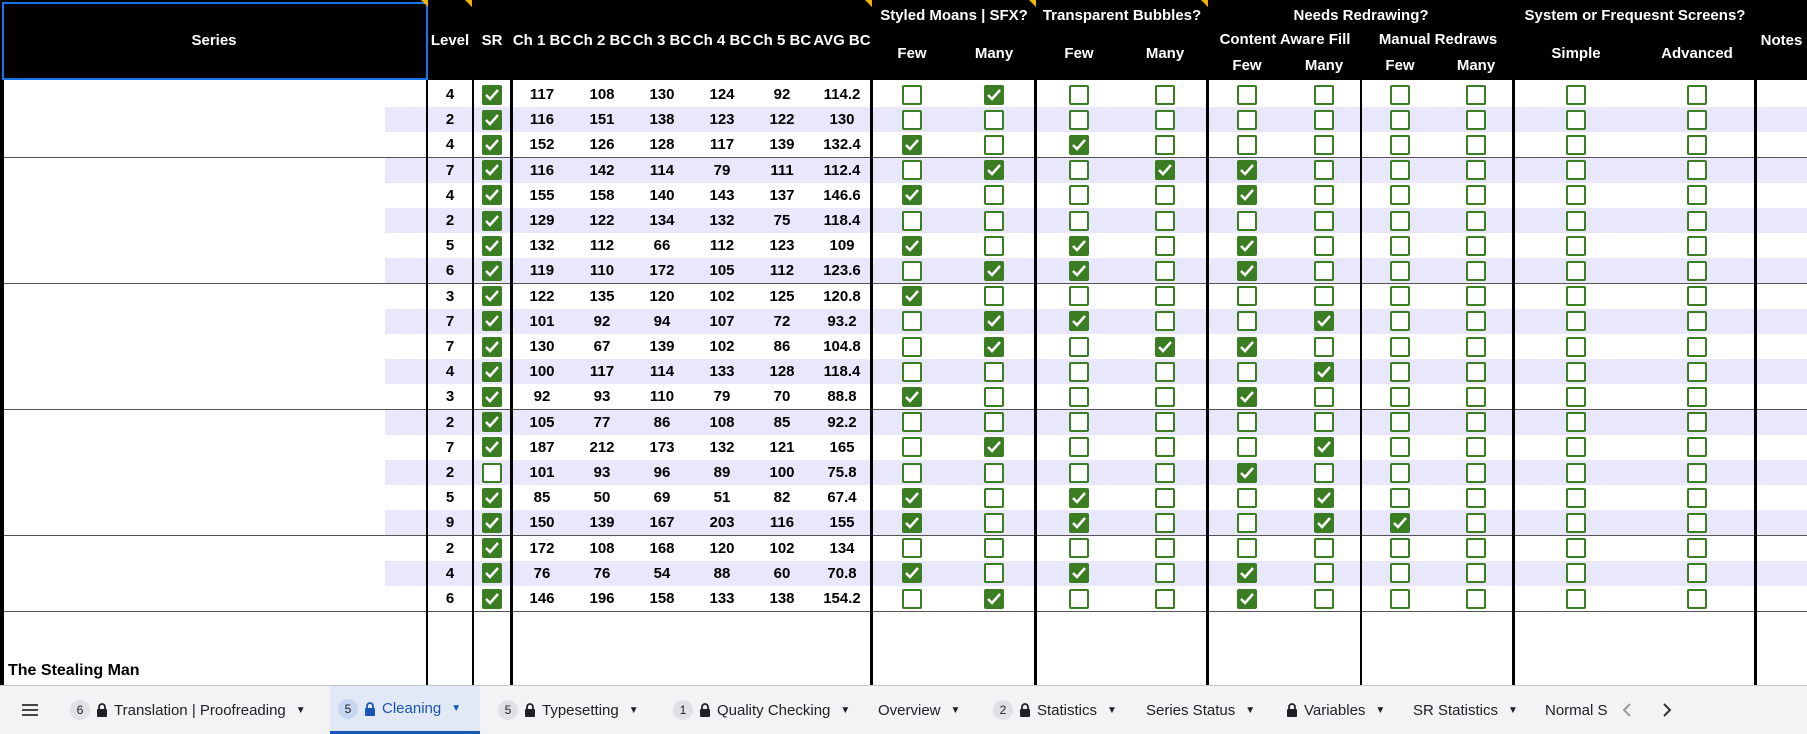 The width and height of the screenshot is (1807, 734). What do you see at coordinates (450, 246) in the screenshot?
I see `level-cell: 5` at bounding box center [450, 246].